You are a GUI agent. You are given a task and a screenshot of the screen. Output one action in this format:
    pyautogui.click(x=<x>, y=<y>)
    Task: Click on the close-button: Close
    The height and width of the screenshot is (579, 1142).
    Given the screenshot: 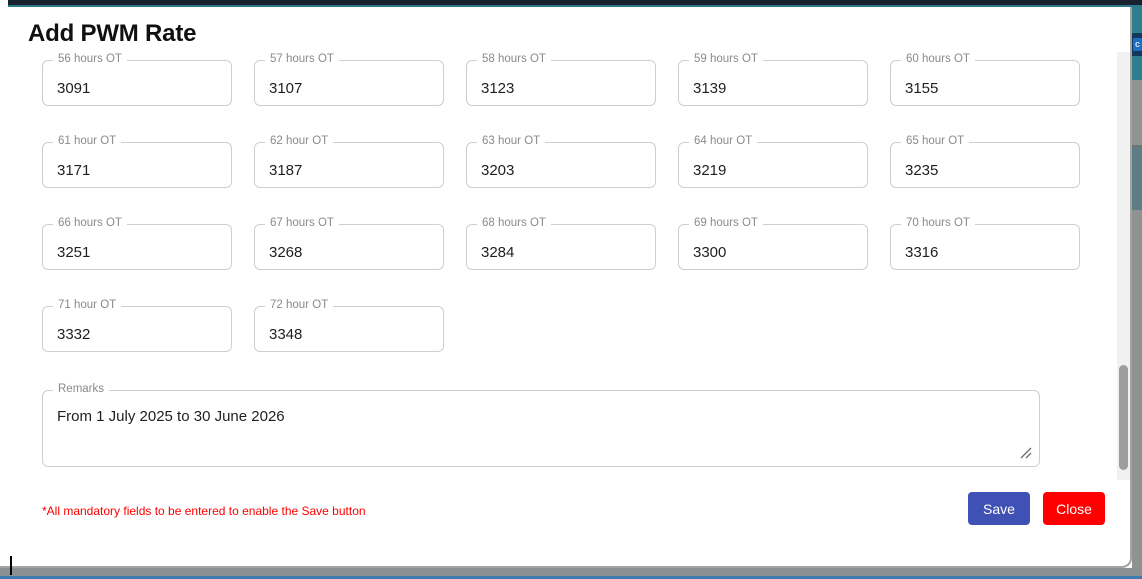 What is the action you would take?
    pyautogui.click(x=1074, y=508)
    